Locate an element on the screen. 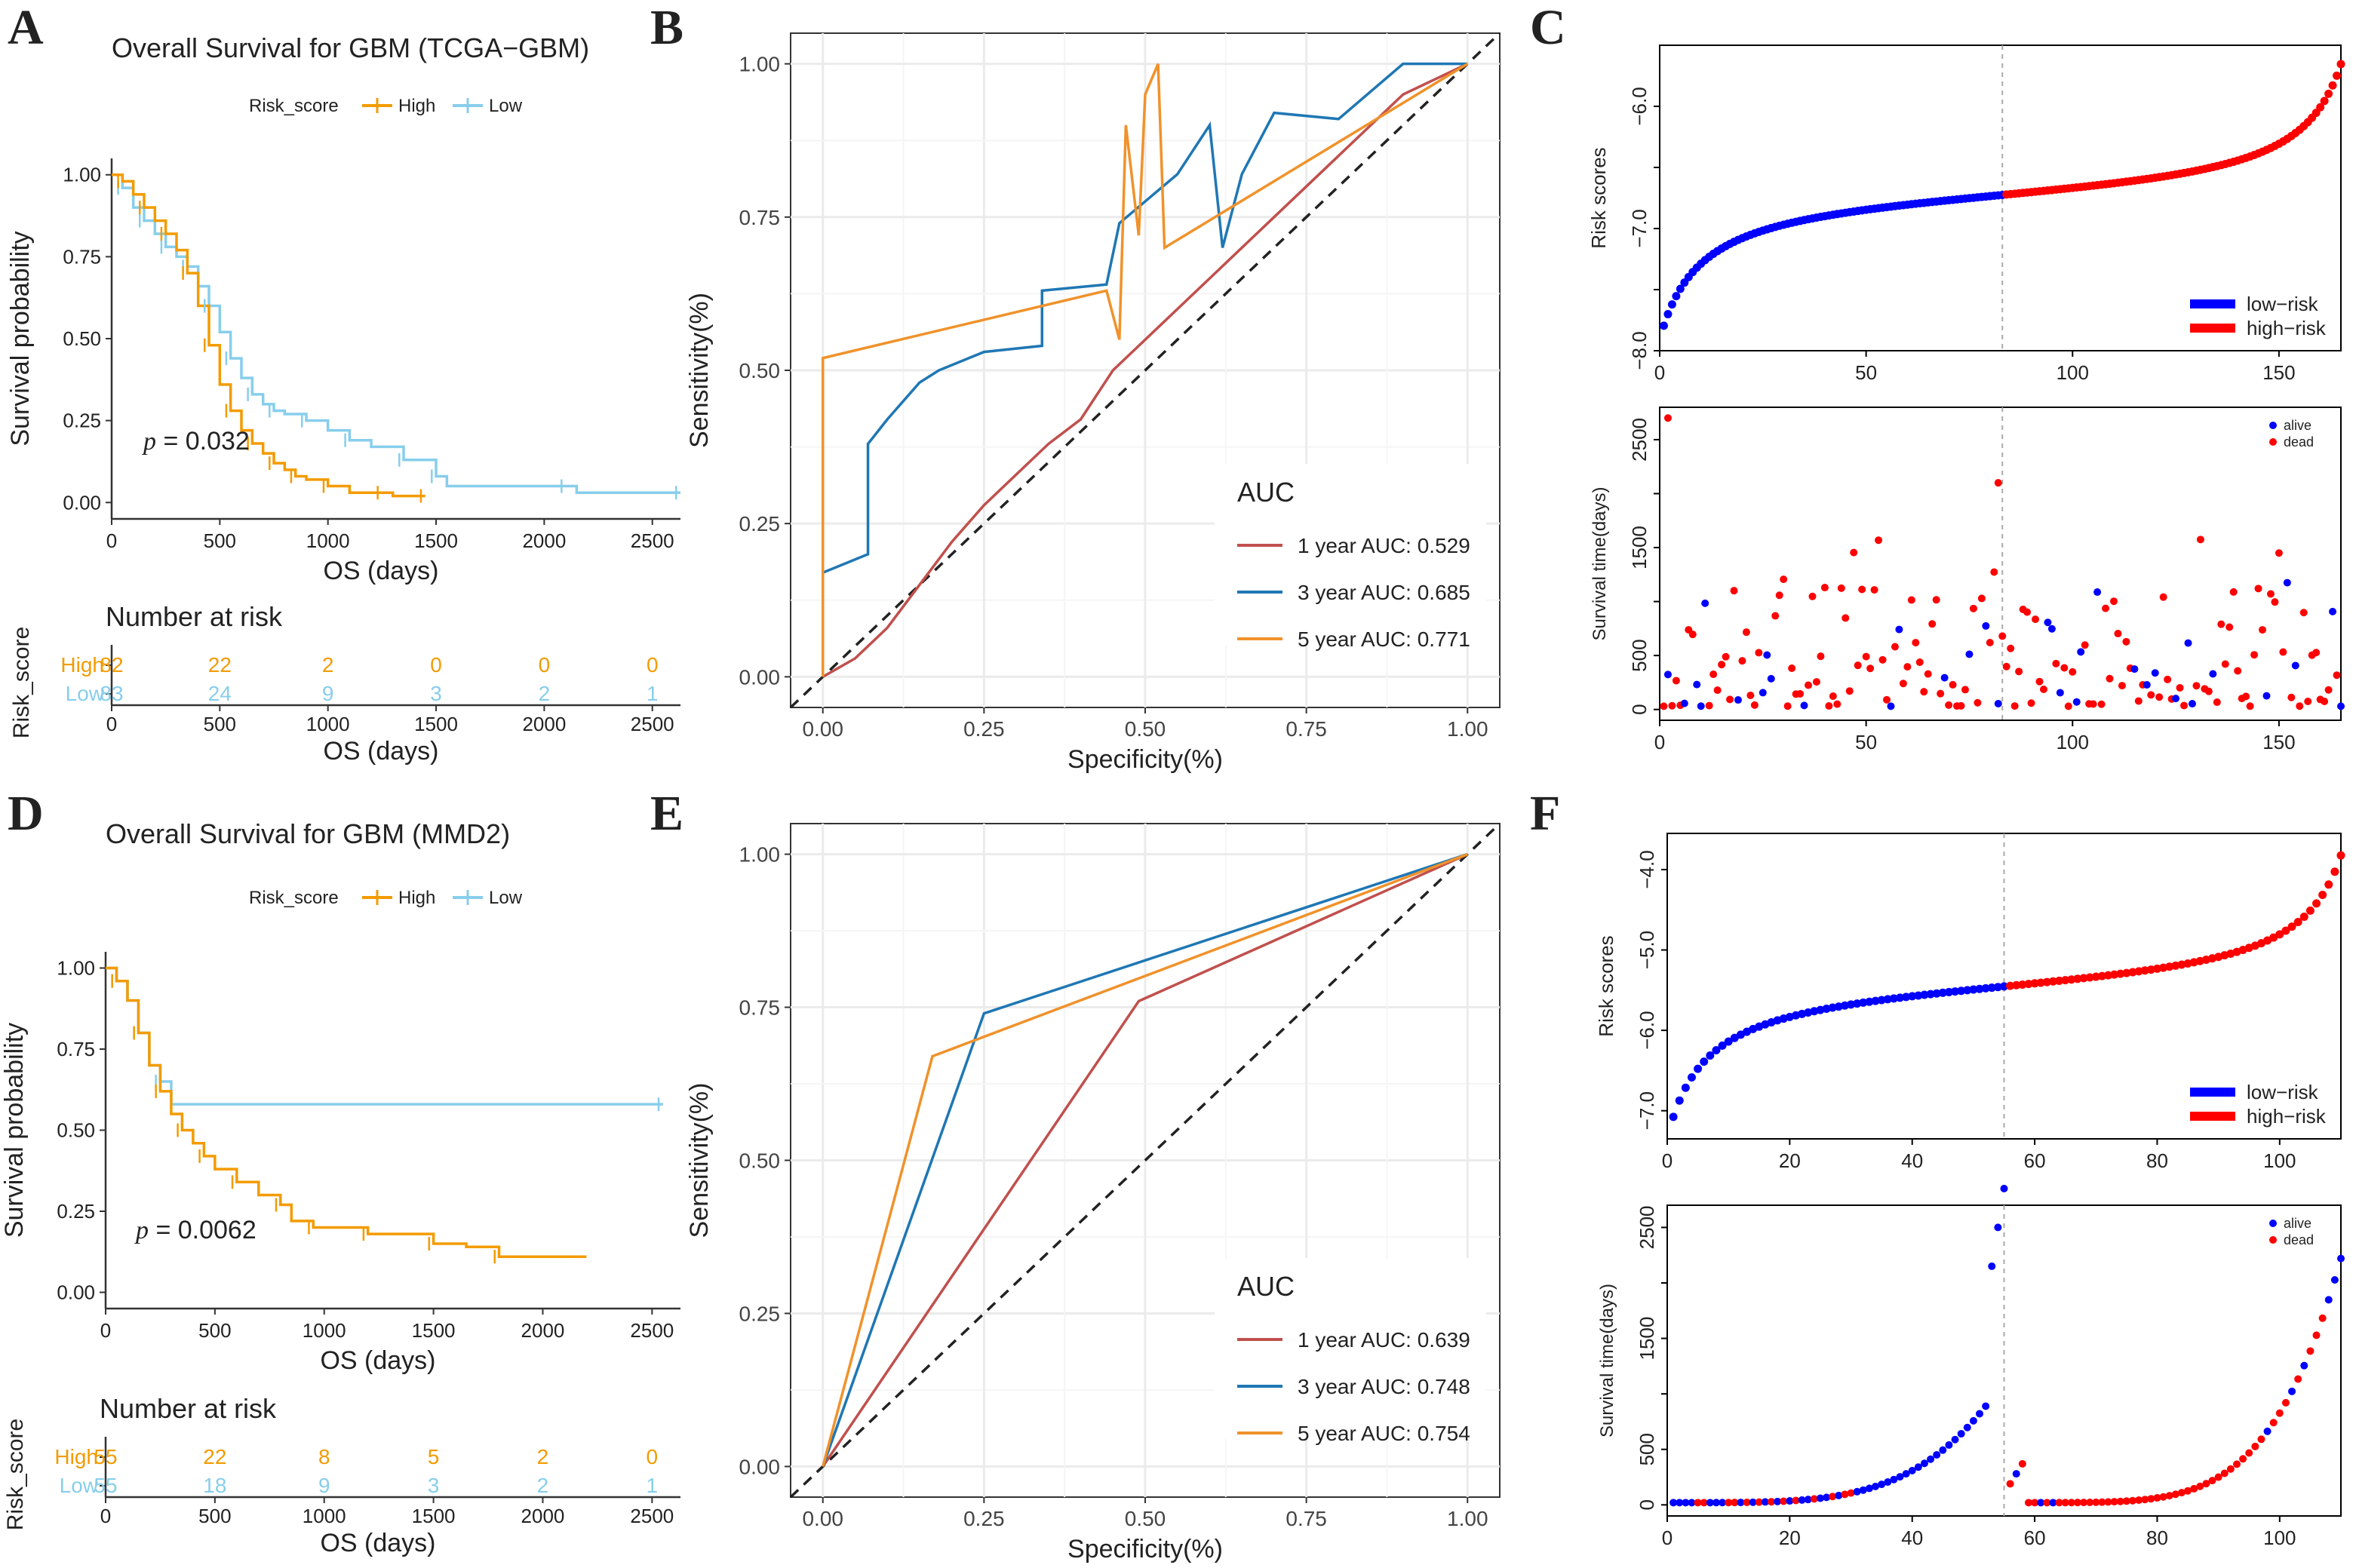  risk-table-cell: 1 is located at coordinates (653, 693).